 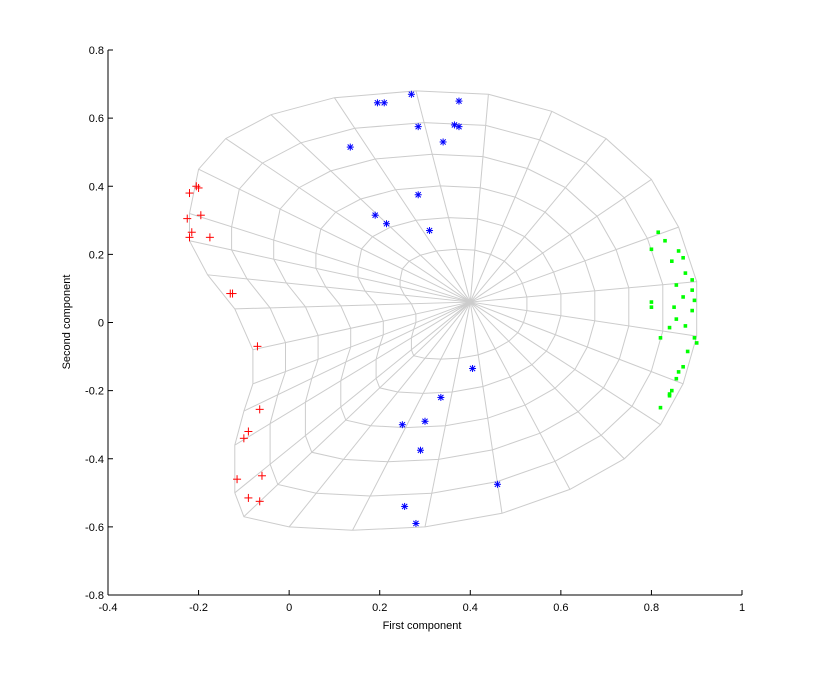 I want to click on y-tick-label: -0.2, so click(x=94, y=392).